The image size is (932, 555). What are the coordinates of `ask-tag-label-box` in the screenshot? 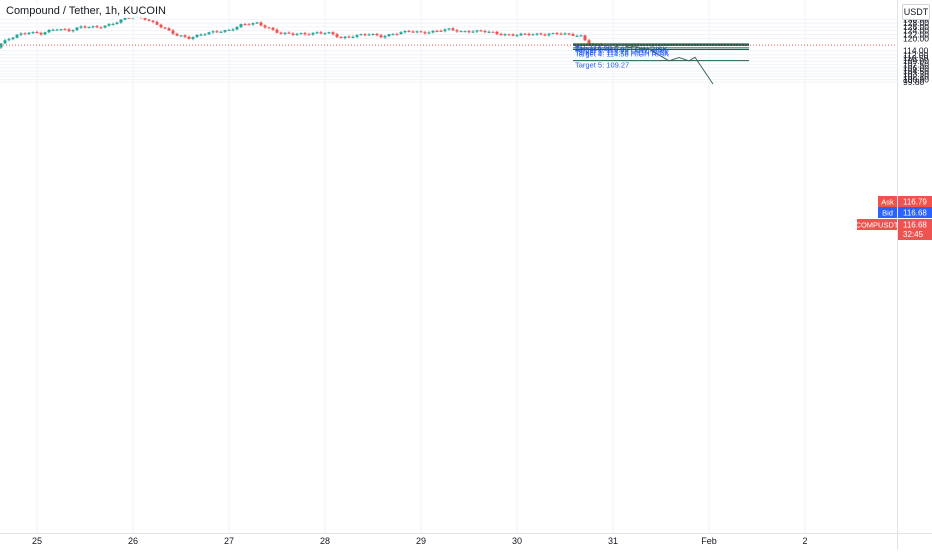 It's located at (887, 201).